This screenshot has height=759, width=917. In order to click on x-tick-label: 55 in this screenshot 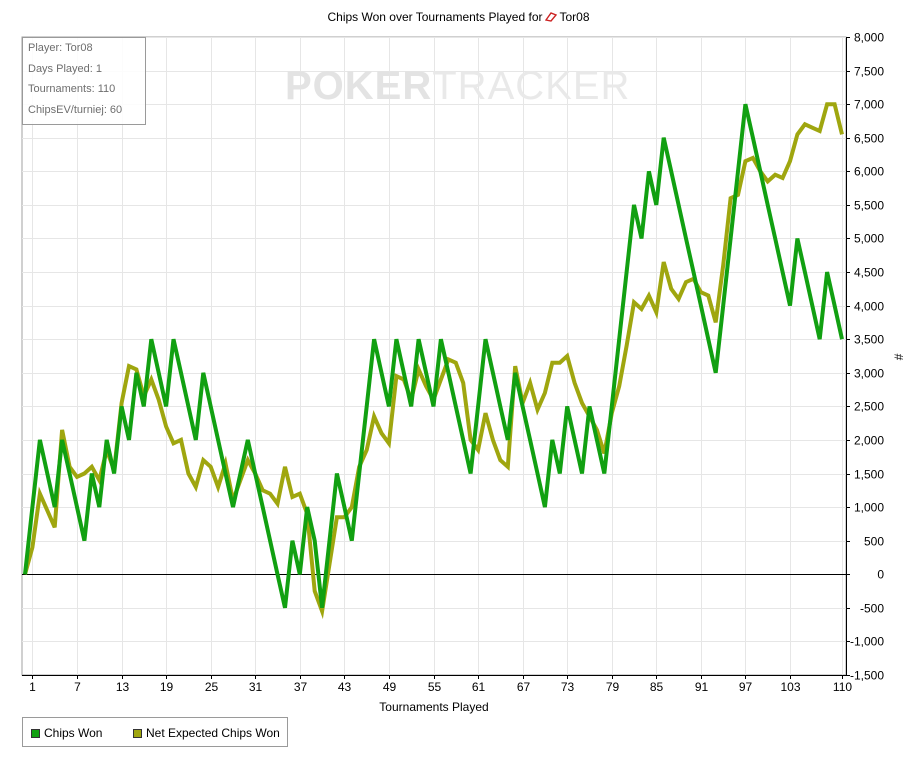, I will do `click(435, 687)`.